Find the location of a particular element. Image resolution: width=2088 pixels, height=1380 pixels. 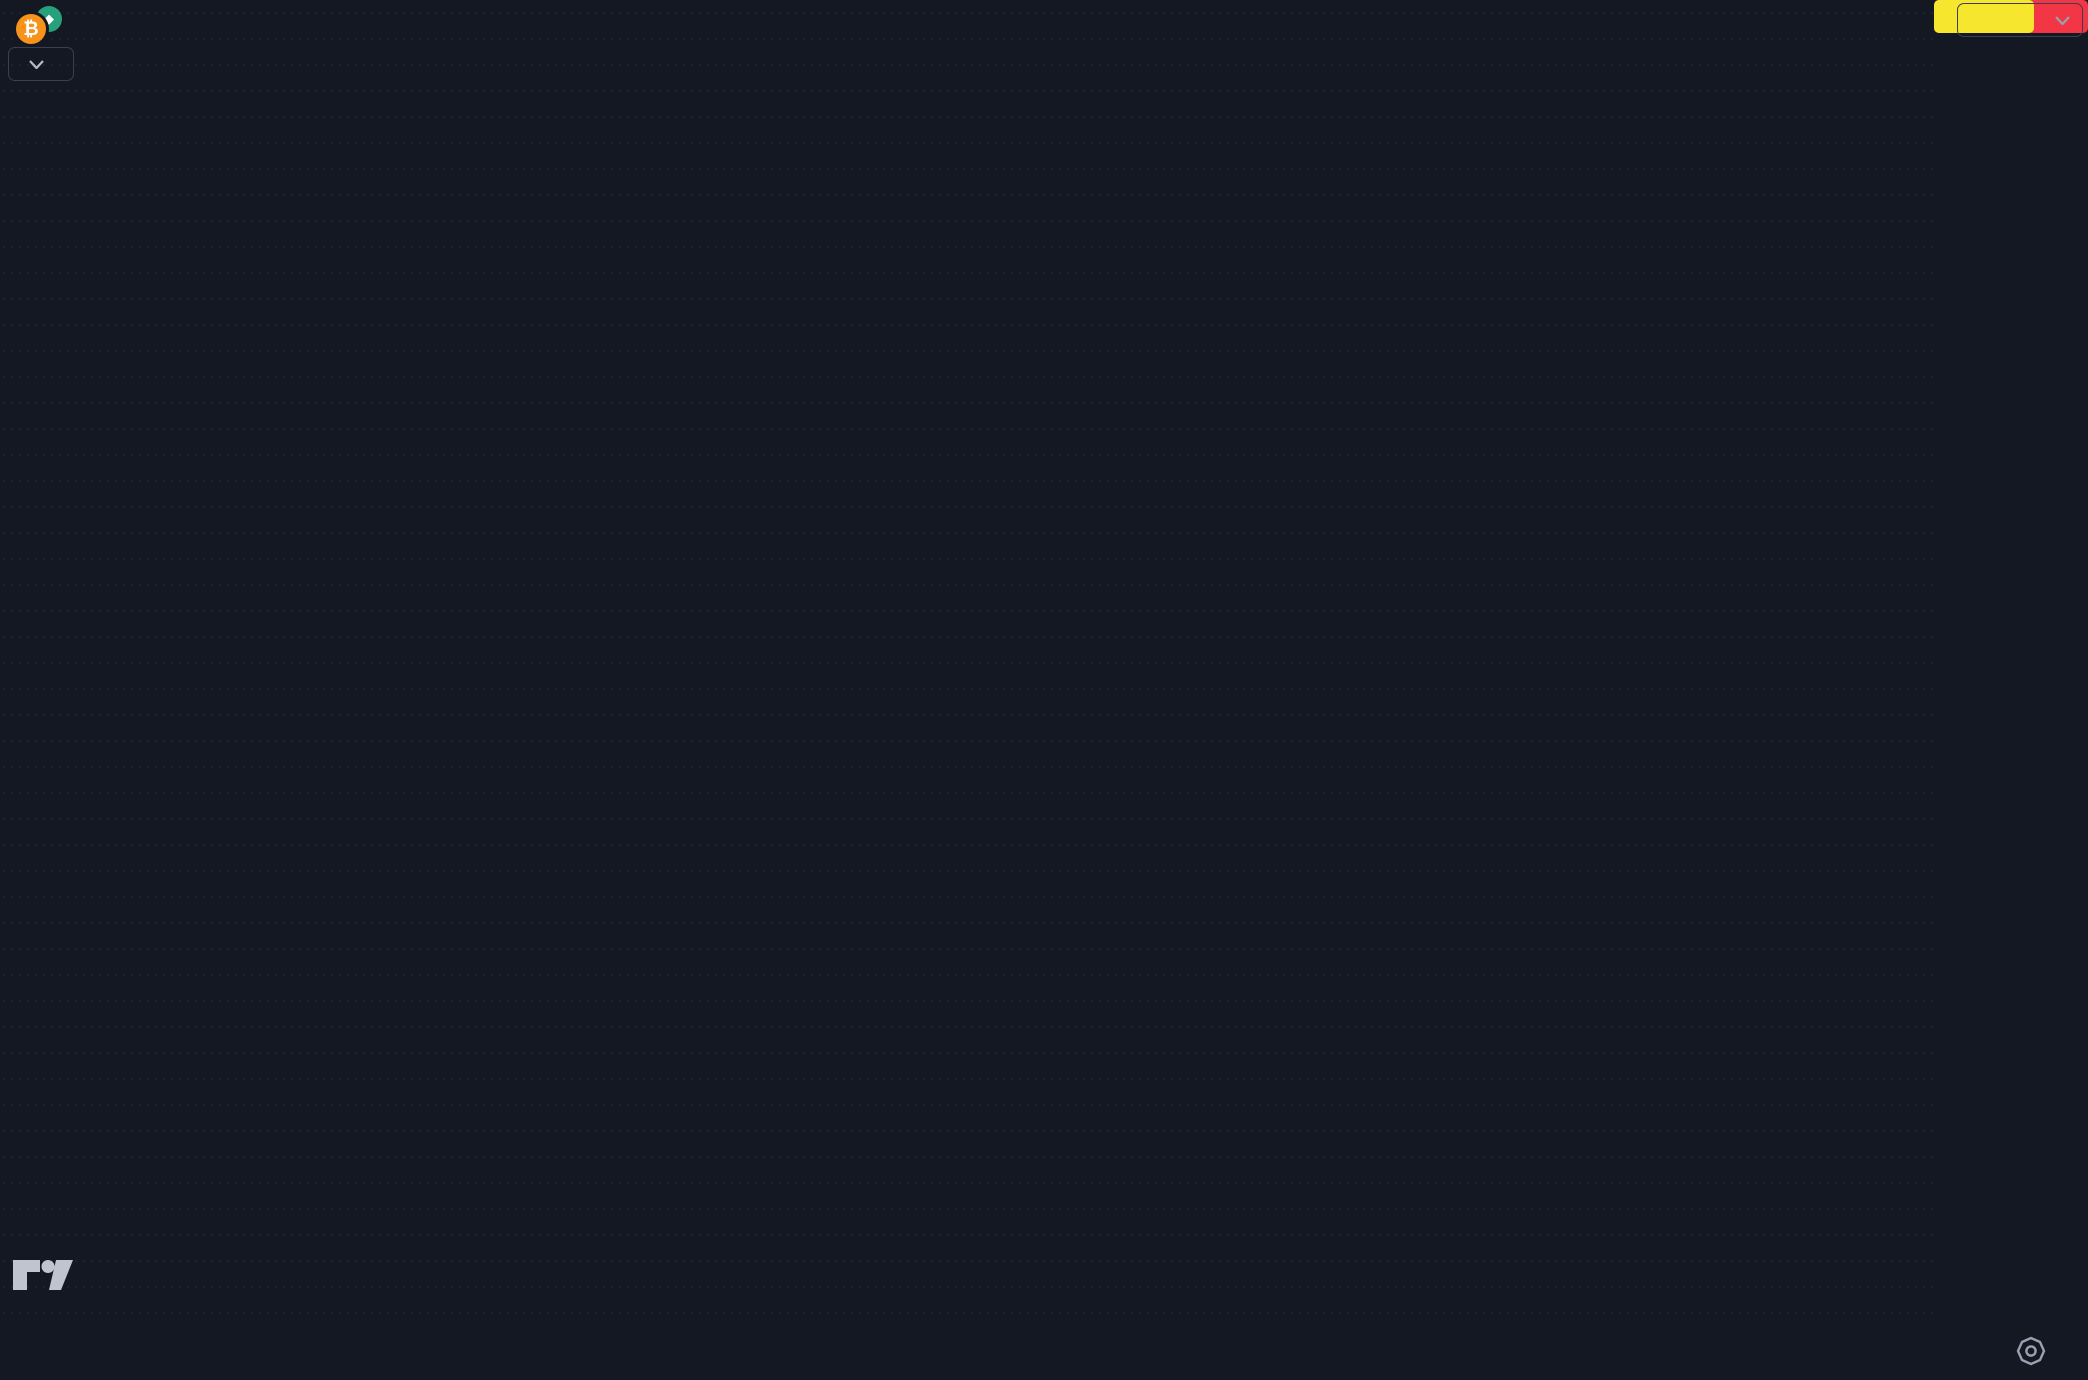

legend-collapse-button is located at coordinates (41, 64).